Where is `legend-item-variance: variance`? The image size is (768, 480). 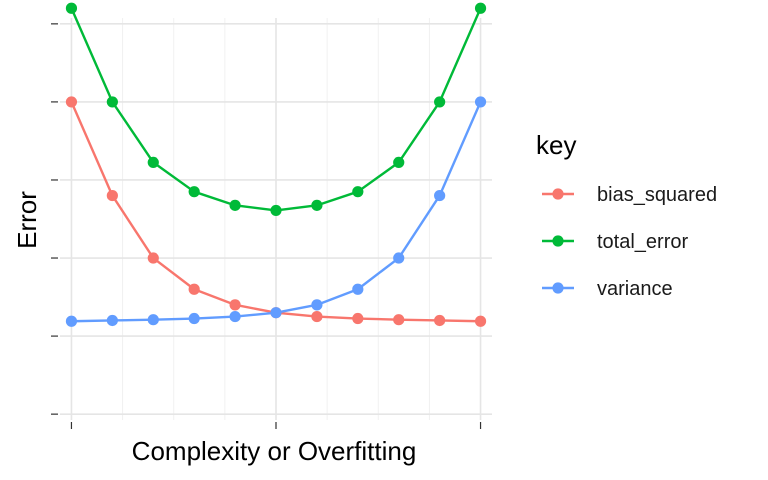
legend-item-variance: variance is located at coordinates (607, 289).